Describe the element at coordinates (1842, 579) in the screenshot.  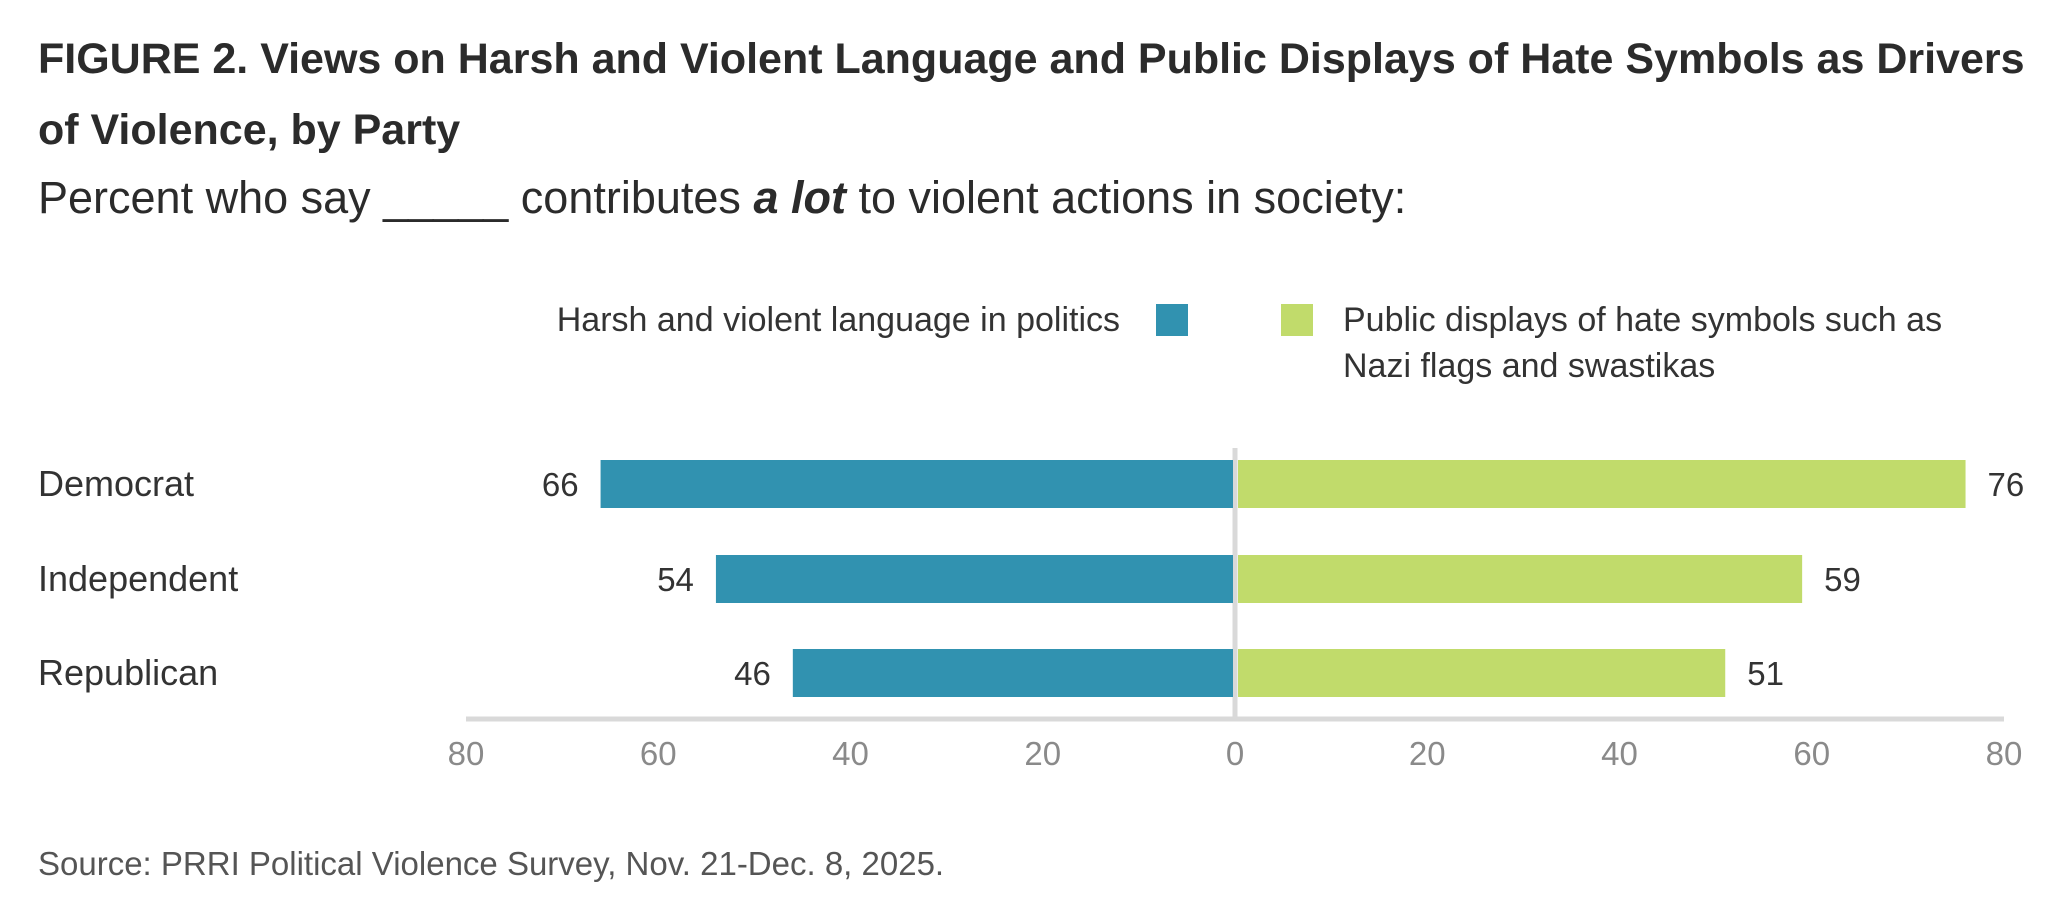
I see `value-label-hate-symbols-independent: 59` at that location.